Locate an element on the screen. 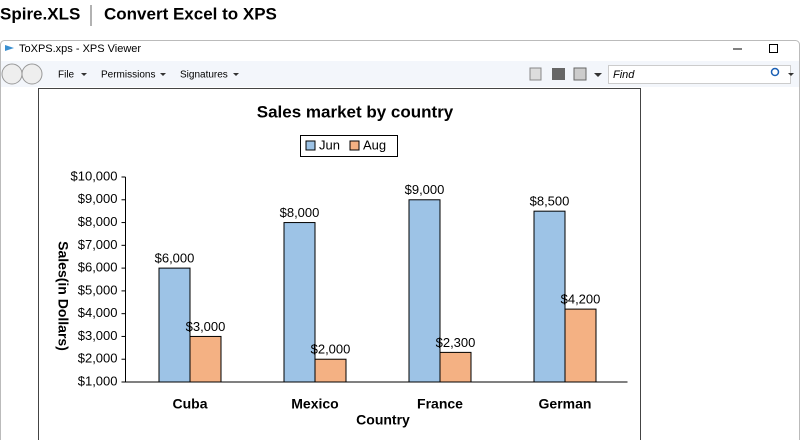 The height and width of the screenshot is (440, 800). x-tick-label: France is located at coordinates (440, 404).